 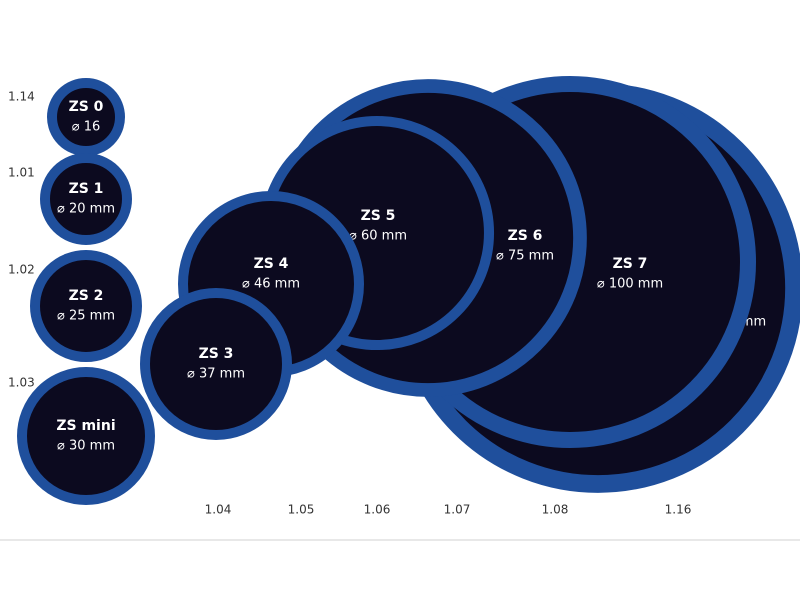 What do you see at coordinates (21, 270) in the screenshot?
I see `code-label: 1.02` at bounding box center [21, 270].